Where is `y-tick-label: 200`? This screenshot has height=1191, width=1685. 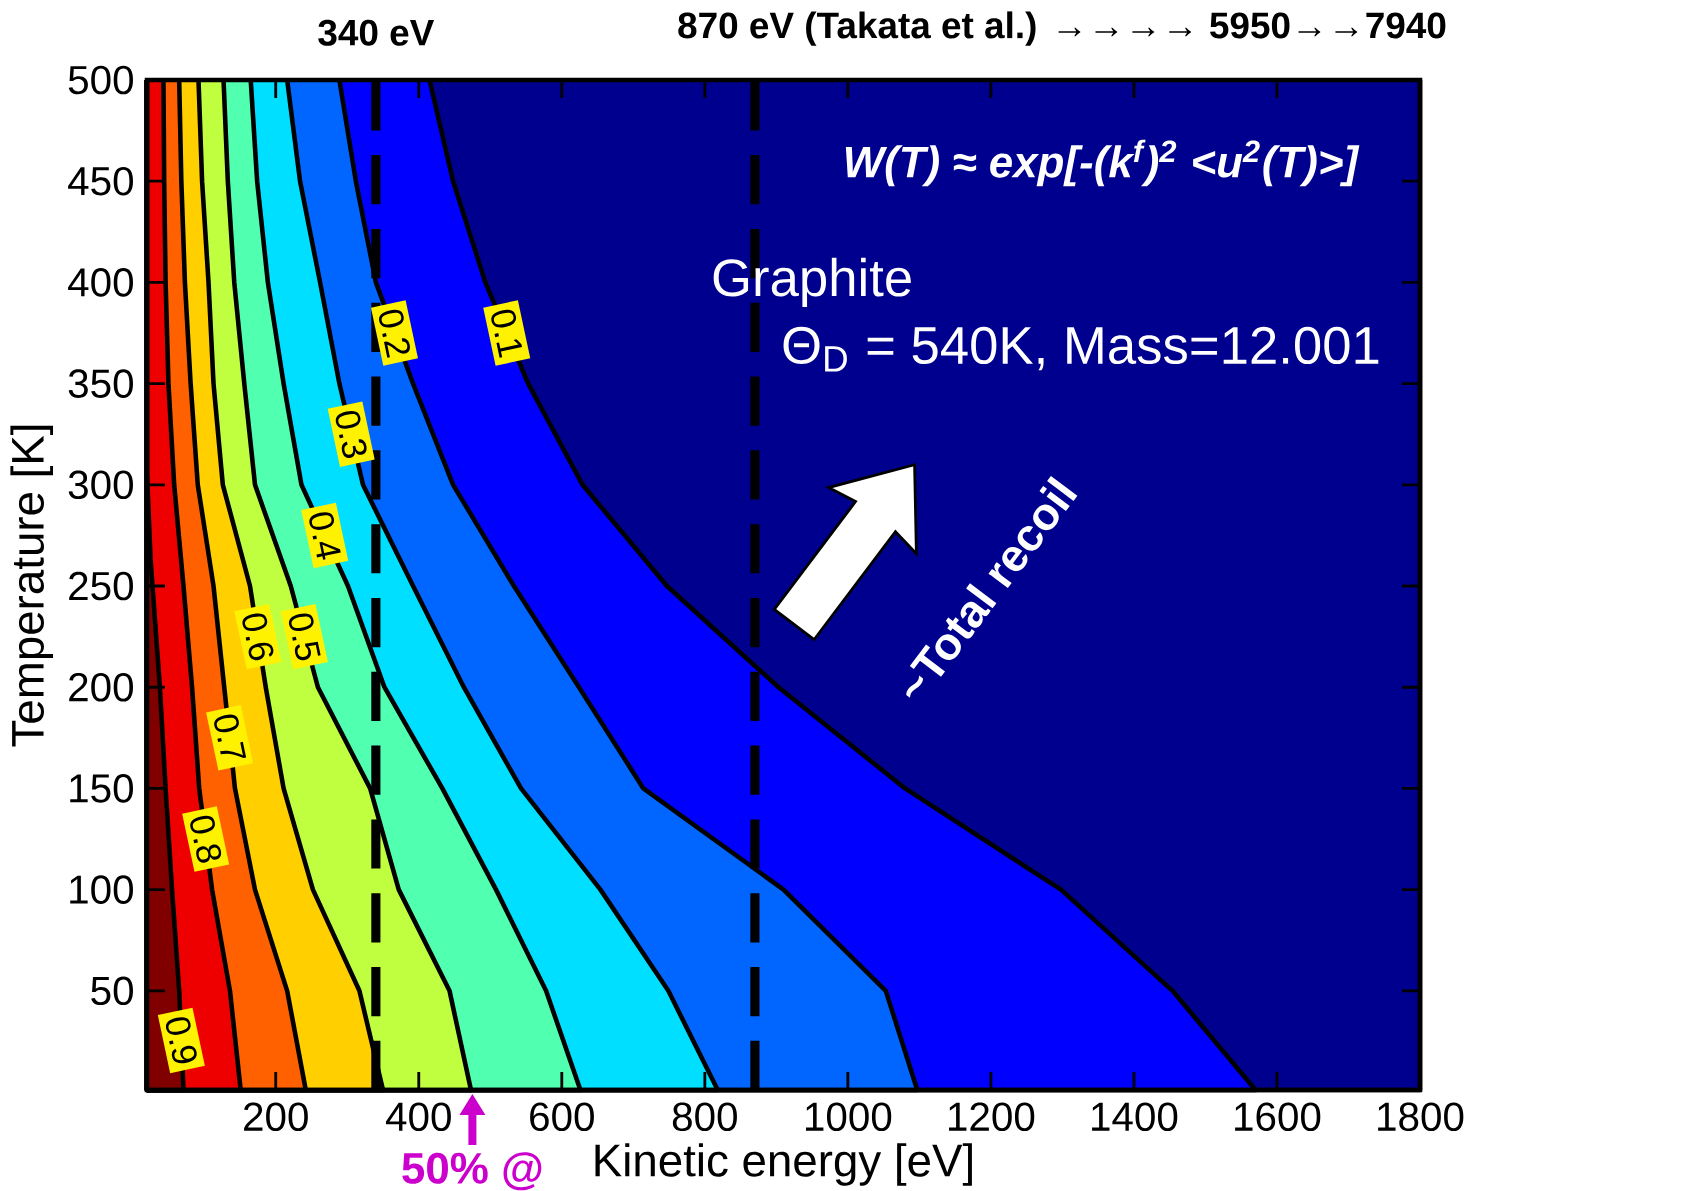 y-tick-label: 200 is located at coordinates (101, 687).